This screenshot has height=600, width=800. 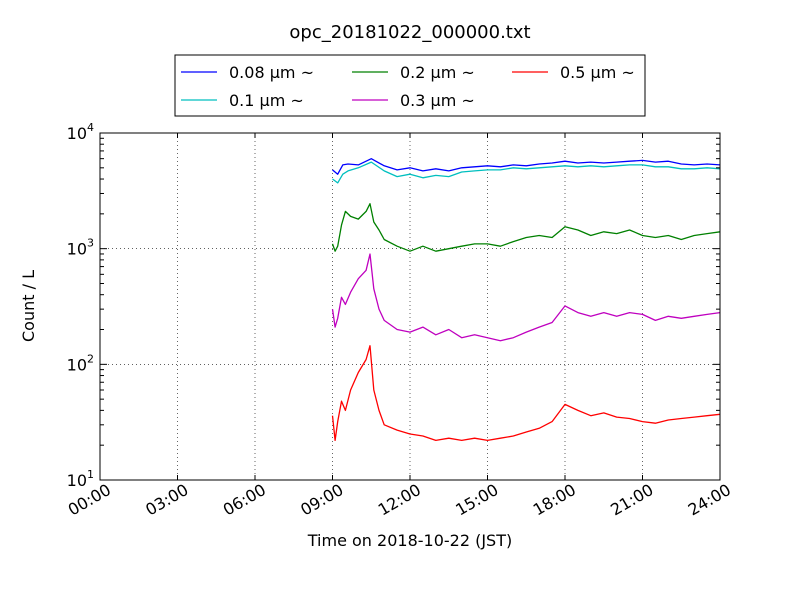 I want to click on x-tick-label: 06:00, so click(x=244, y=500).